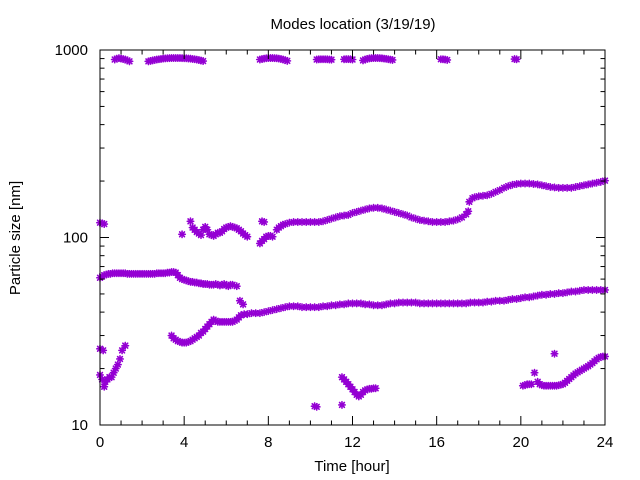 This screenshot has width=640, height=480. Describe the element at coordinates (268, 442) in the screenshot. I see `x-tick-label: 8` at that location.